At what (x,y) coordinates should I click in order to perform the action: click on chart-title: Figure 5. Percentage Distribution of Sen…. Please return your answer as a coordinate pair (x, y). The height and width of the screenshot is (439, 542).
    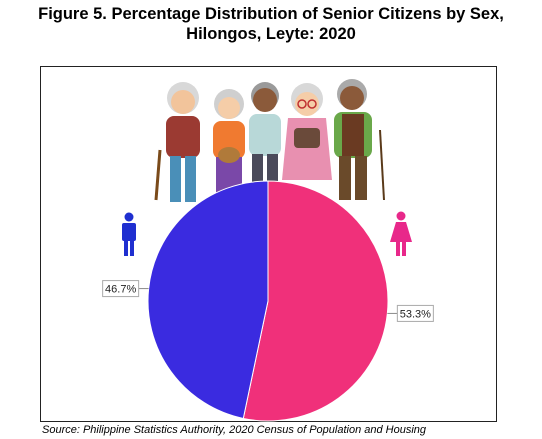
    Looking at the image, I should click on (271, 24).